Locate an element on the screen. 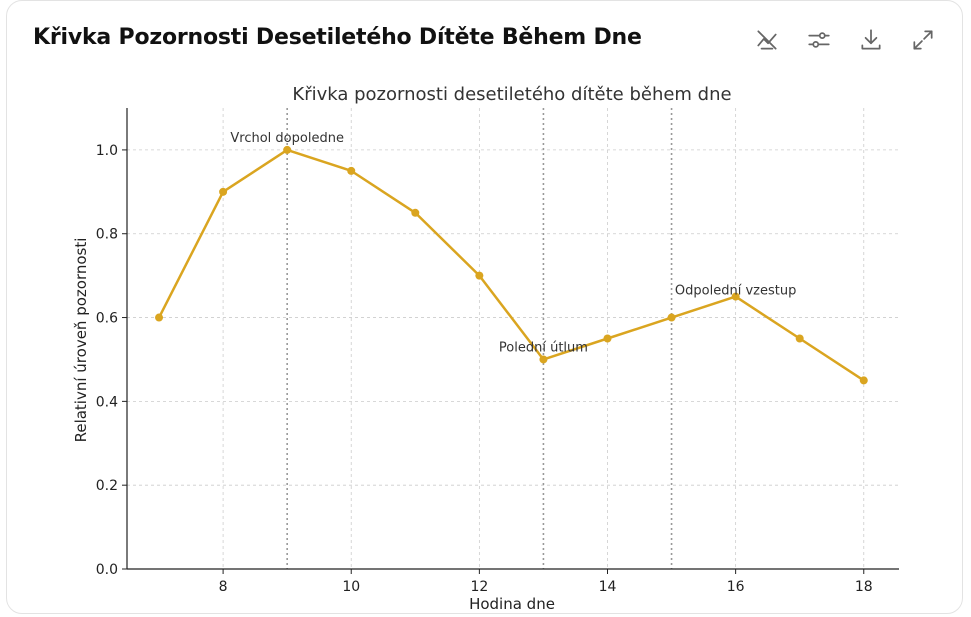 This screenshot has height=617, width=971. toolbar is located at coordinates (845, 40).